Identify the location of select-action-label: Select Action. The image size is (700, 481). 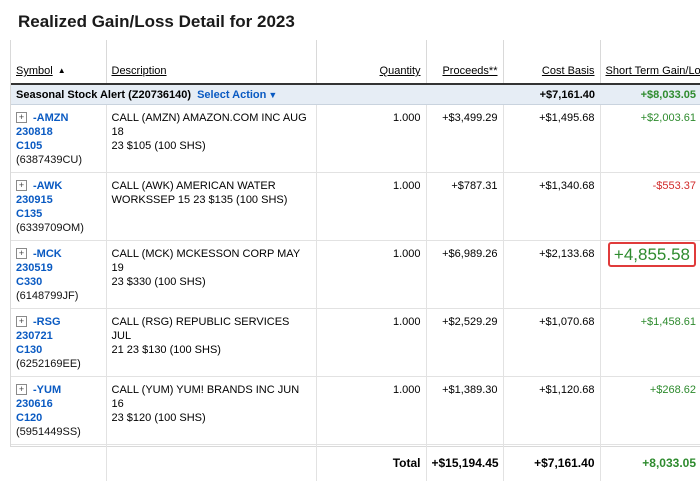
(231, 95).